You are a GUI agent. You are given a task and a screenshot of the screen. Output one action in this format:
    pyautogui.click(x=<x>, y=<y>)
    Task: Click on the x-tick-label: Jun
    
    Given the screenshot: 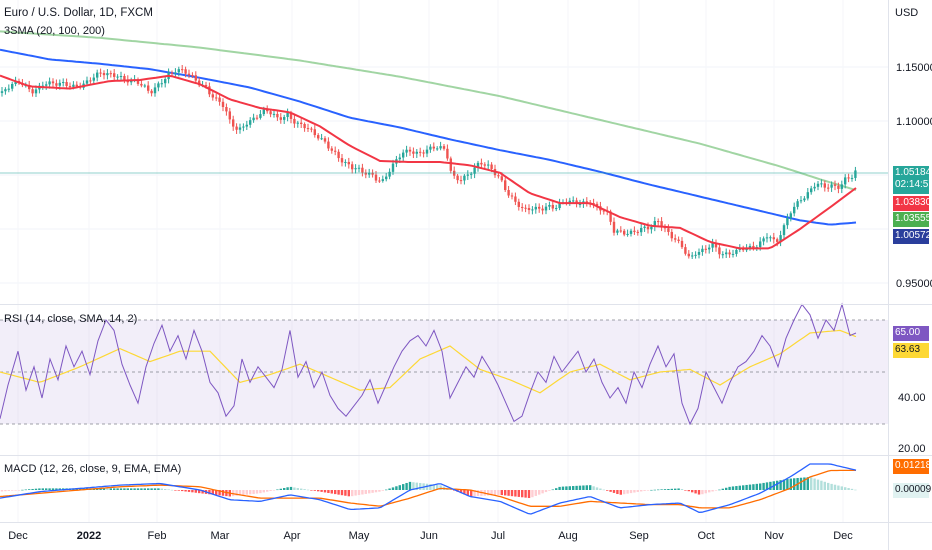 What is the action you would take?
    pyautogui.click(x=429, y=536)
    